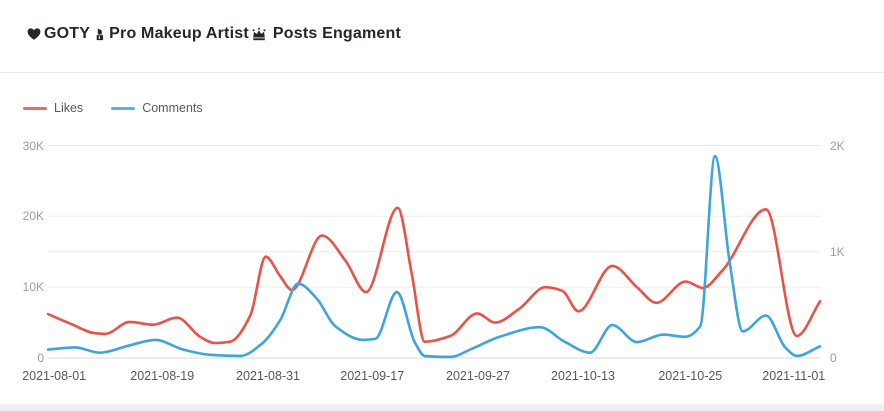 The width and height of the screenshot is (884, 411). What do you see at coordinates (53, 108) in the screenshot?
I see `legend-item-likes: Likes` at bounding box center [53, 108].